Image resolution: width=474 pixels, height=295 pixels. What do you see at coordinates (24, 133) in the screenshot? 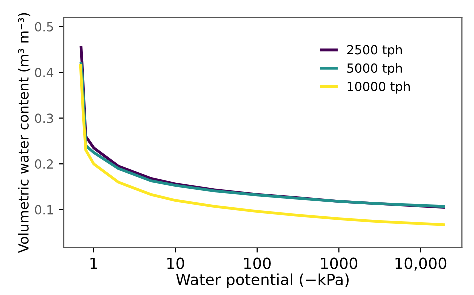
I see `y-axis-title: Volumetric water content (m³ m⁻³)` at bounding box center [24, 133].